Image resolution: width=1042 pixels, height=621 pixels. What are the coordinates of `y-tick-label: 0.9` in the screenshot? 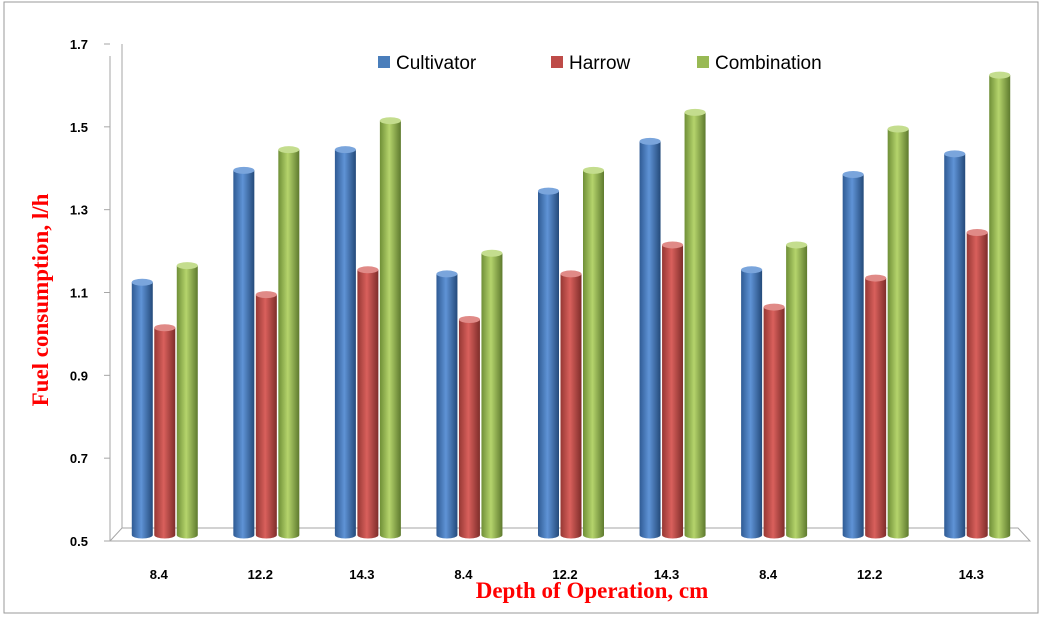 It's located at (79, 375).